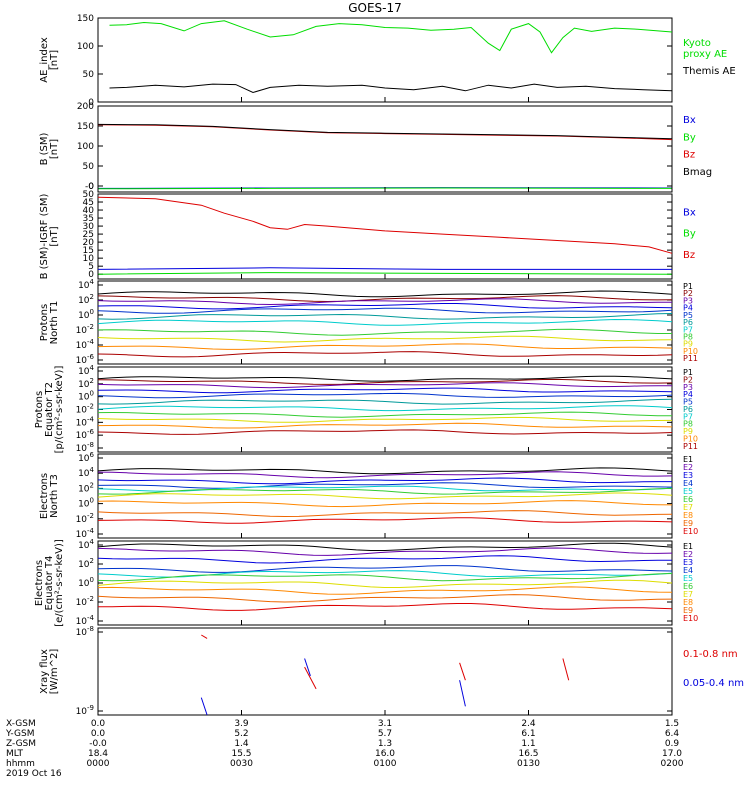  I want to click on legend-label: E8, so click(688, 515).